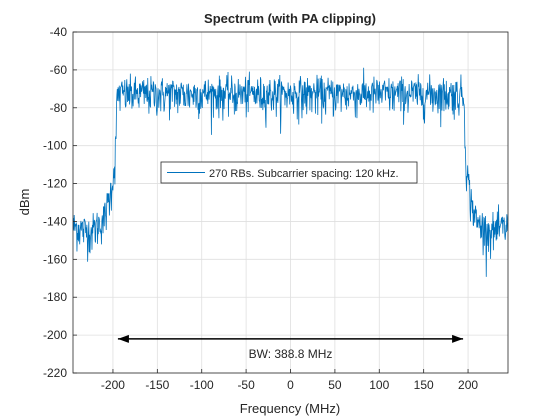 This screenshot has height=420, width=560. I want to click on bandwidth-label: BW: 388.8 MHz, so click(291, 354).